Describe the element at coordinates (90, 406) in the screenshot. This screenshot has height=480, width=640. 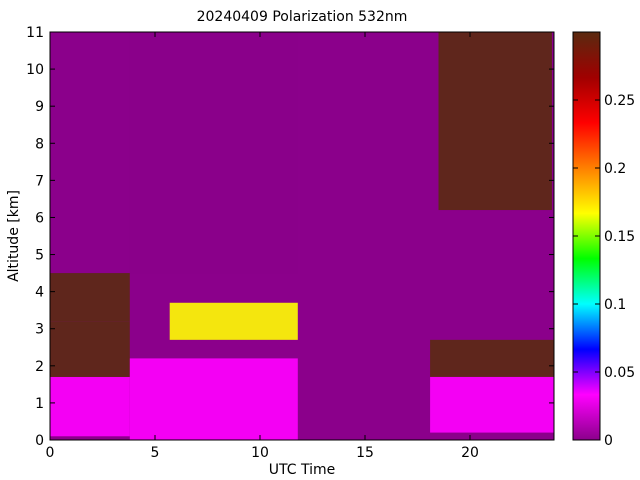
I see `region-boundary-layer-night` at that location.